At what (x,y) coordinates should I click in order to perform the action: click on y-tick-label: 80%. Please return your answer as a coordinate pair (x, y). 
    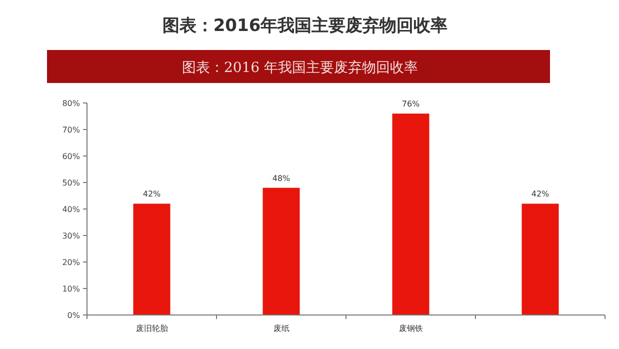
    Looking at the image, I should click on (71, 103).